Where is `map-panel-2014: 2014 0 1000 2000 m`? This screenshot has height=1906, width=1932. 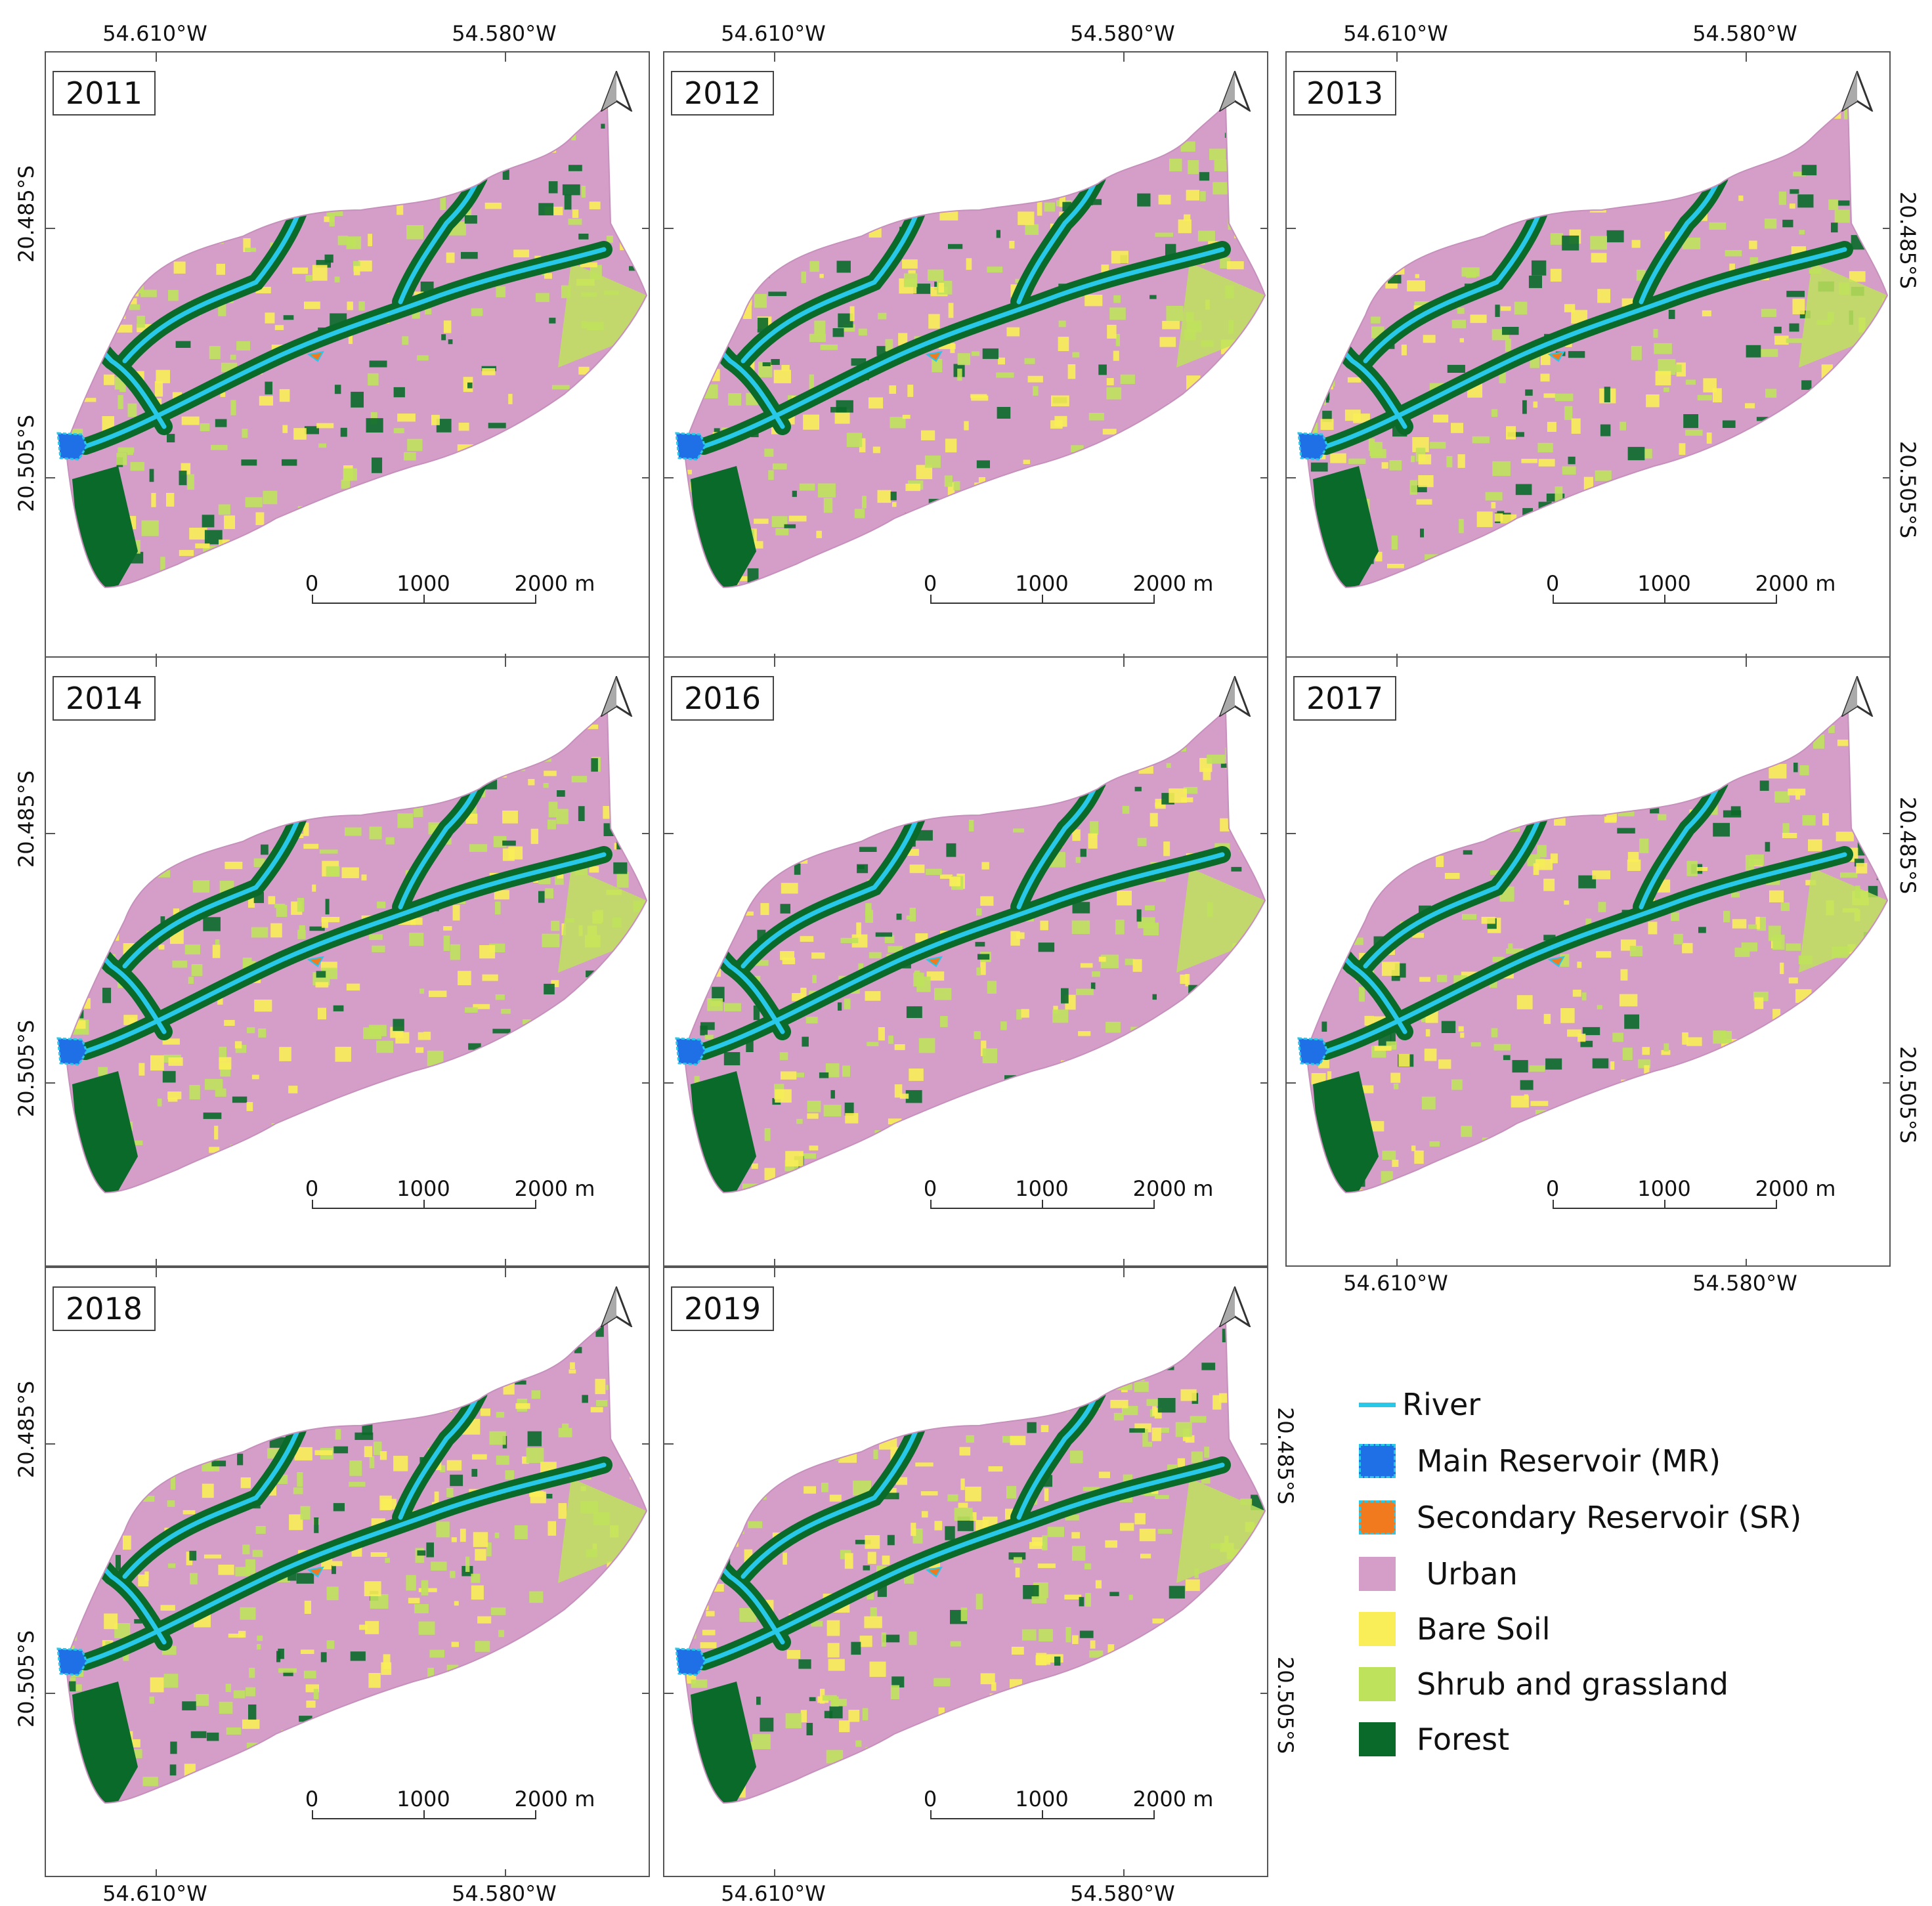
map-panel-2014: 2014 0 1000 2000 m is located at coordinates (347, 962).